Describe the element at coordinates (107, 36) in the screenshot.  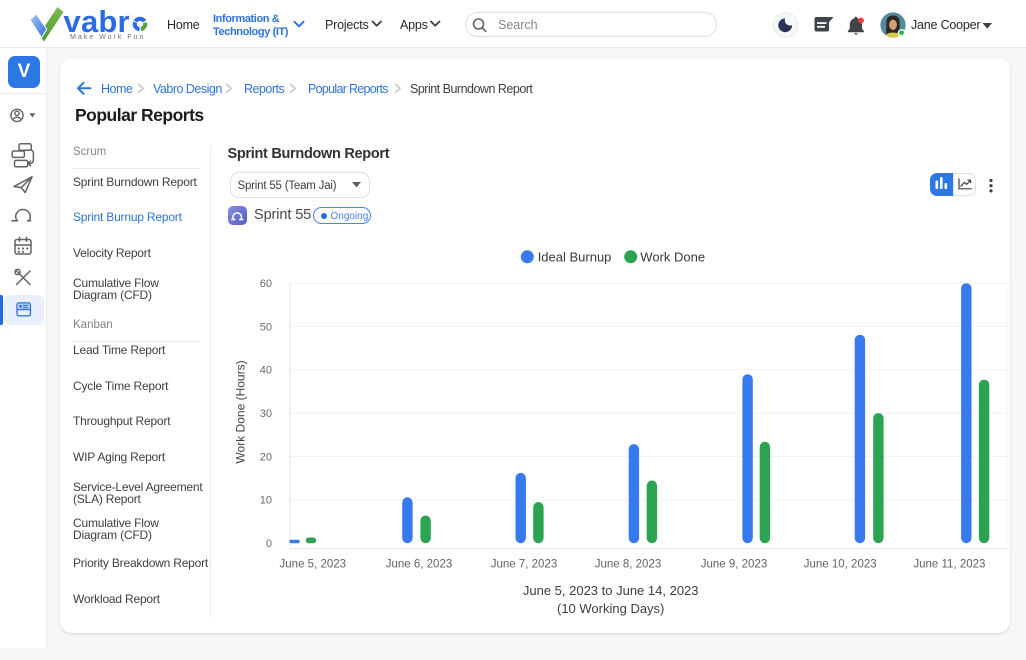
I see `svg-text: Make Work Fun` at that location.